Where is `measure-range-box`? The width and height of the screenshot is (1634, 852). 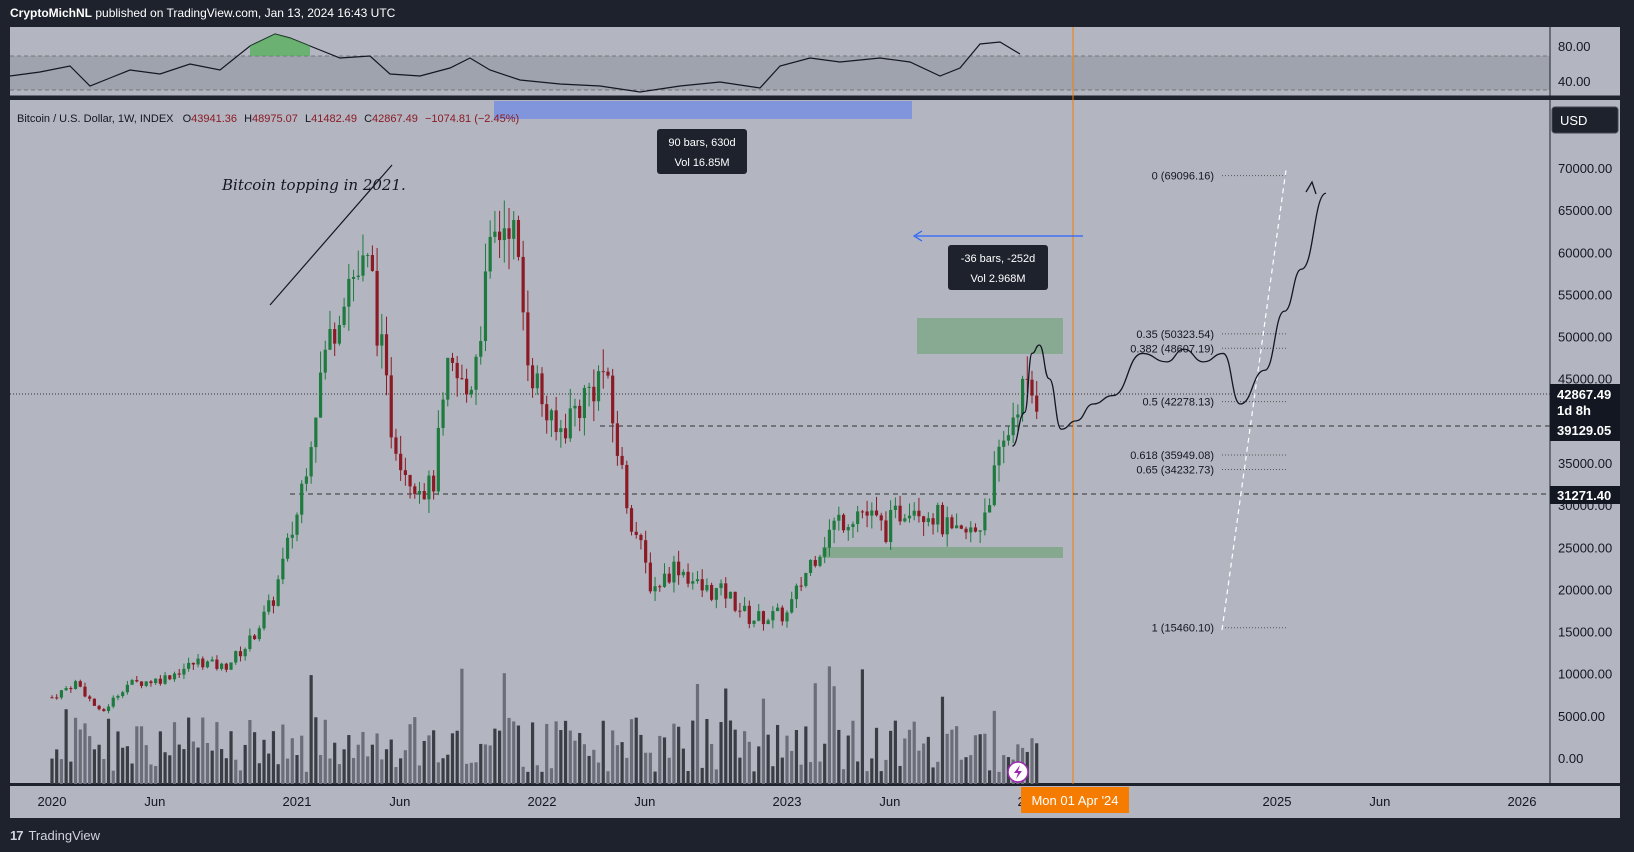
measure-range-box is located at coordinates (703, 110).